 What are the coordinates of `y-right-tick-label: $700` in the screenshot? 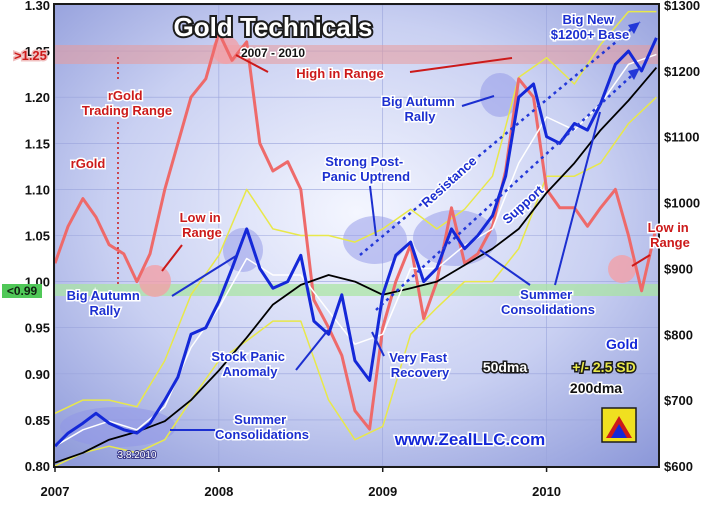 It's located at (678, 400).